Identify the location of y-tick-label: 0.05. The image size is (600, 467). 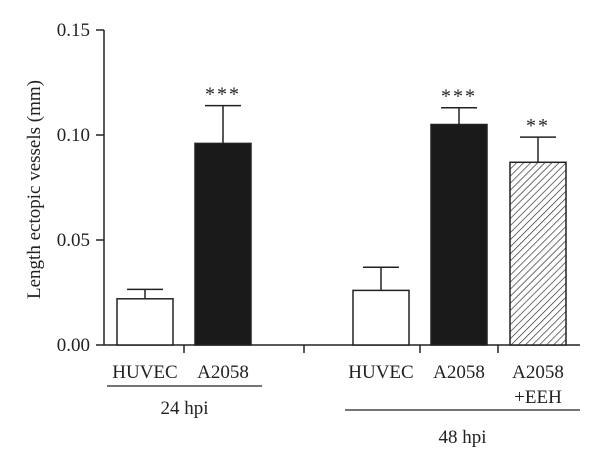
(73, 240).